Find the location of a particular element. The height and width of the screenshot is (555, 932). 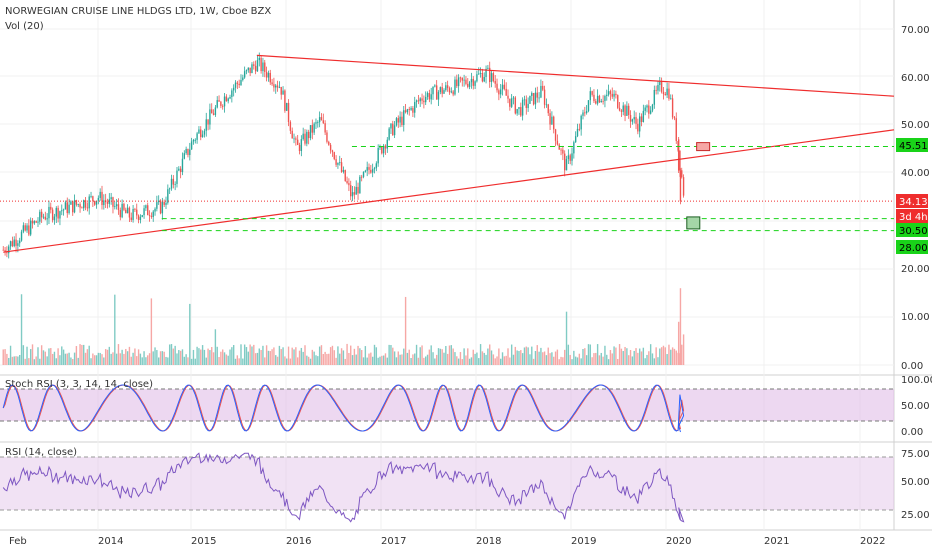

volume-indicator-label: Vol (20) is located at coordinates (24, 26).